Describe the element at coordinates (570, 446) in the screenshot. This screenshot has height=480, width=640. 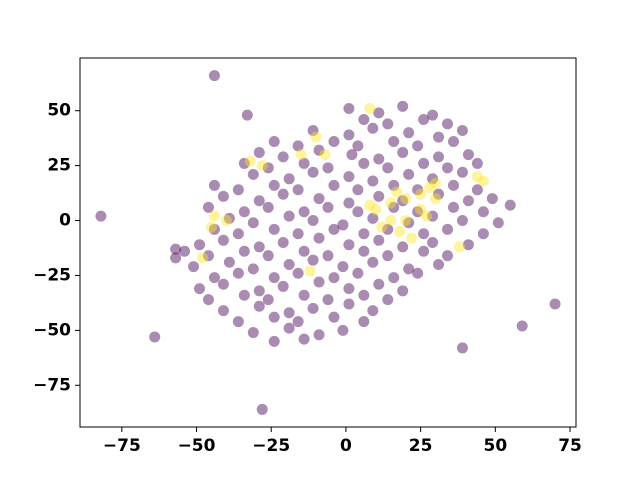
I see `x-tick-label: 75` at that location.